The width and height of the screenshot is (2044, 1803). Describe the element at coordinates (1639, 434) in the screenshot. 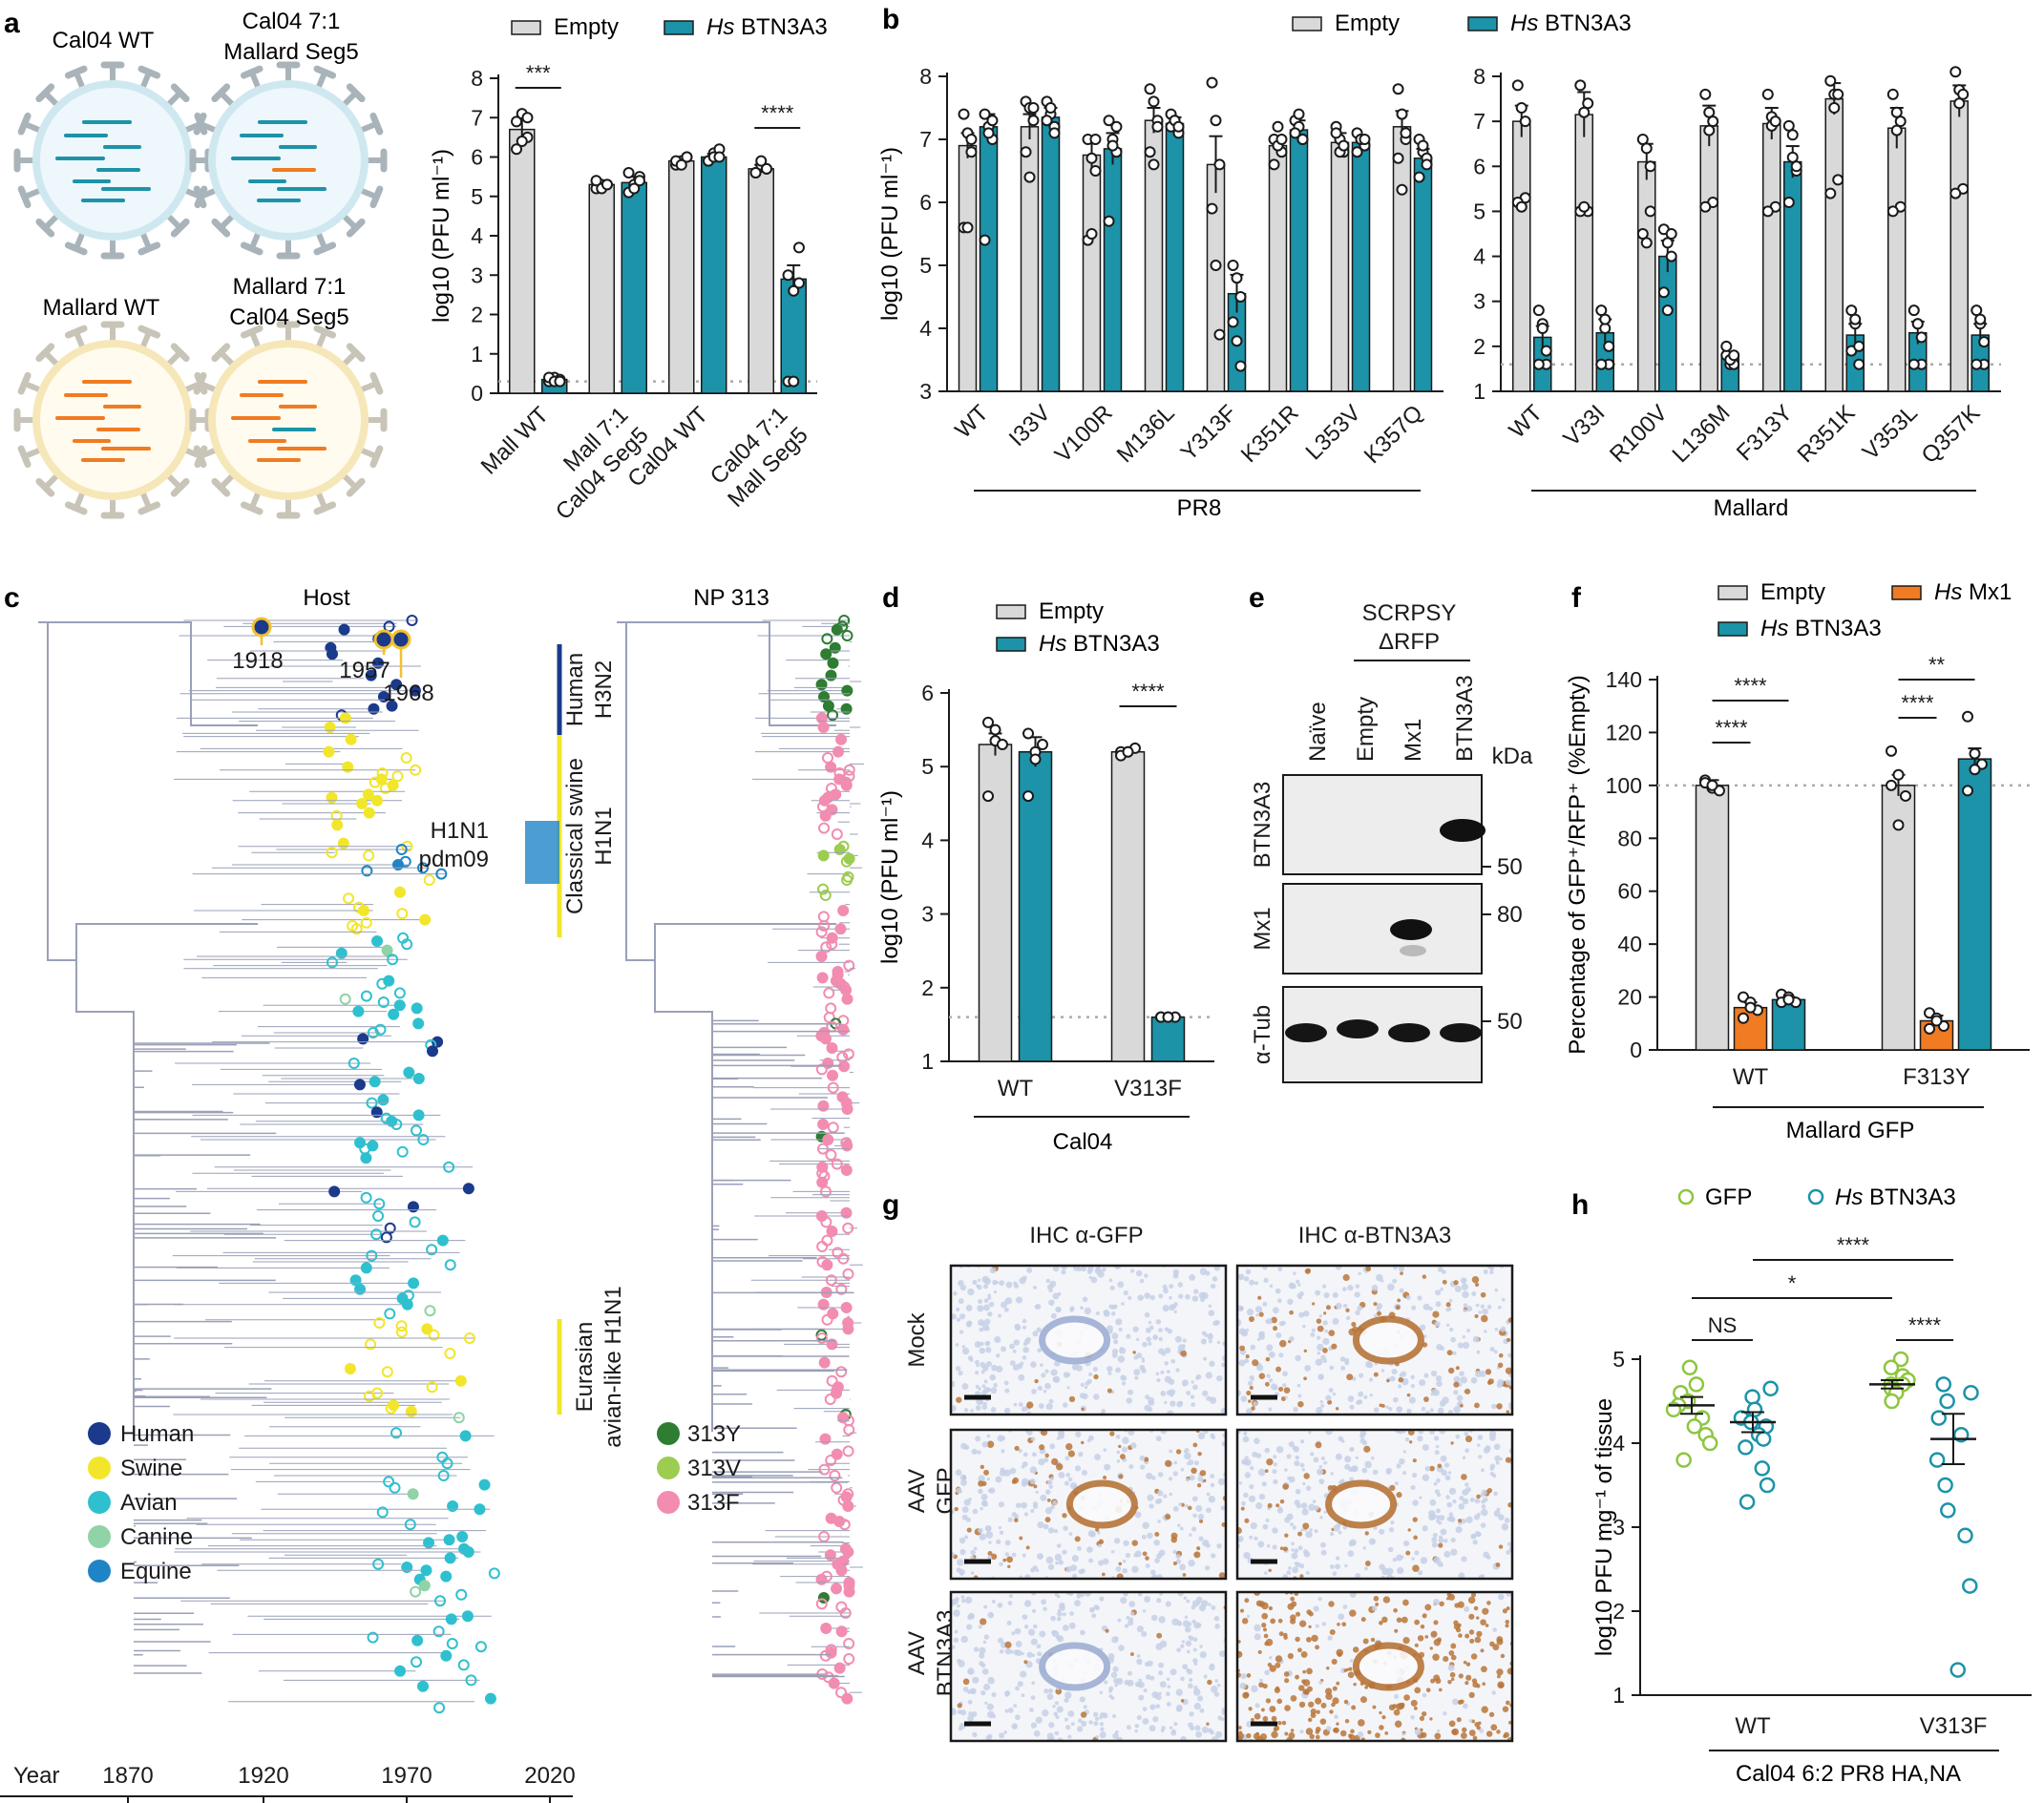

I see `x-tick-label-line: R100V` at that location.